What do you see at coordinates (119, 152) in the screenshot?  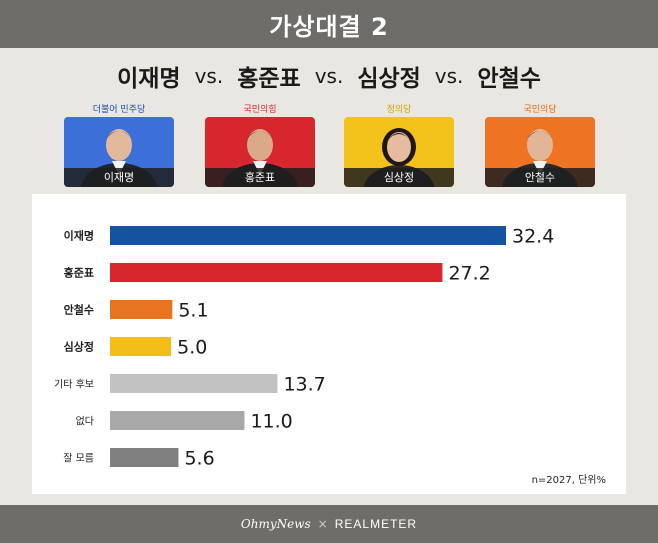 I see `candidate-photo: 이재명` at bounding box center [119, 152].